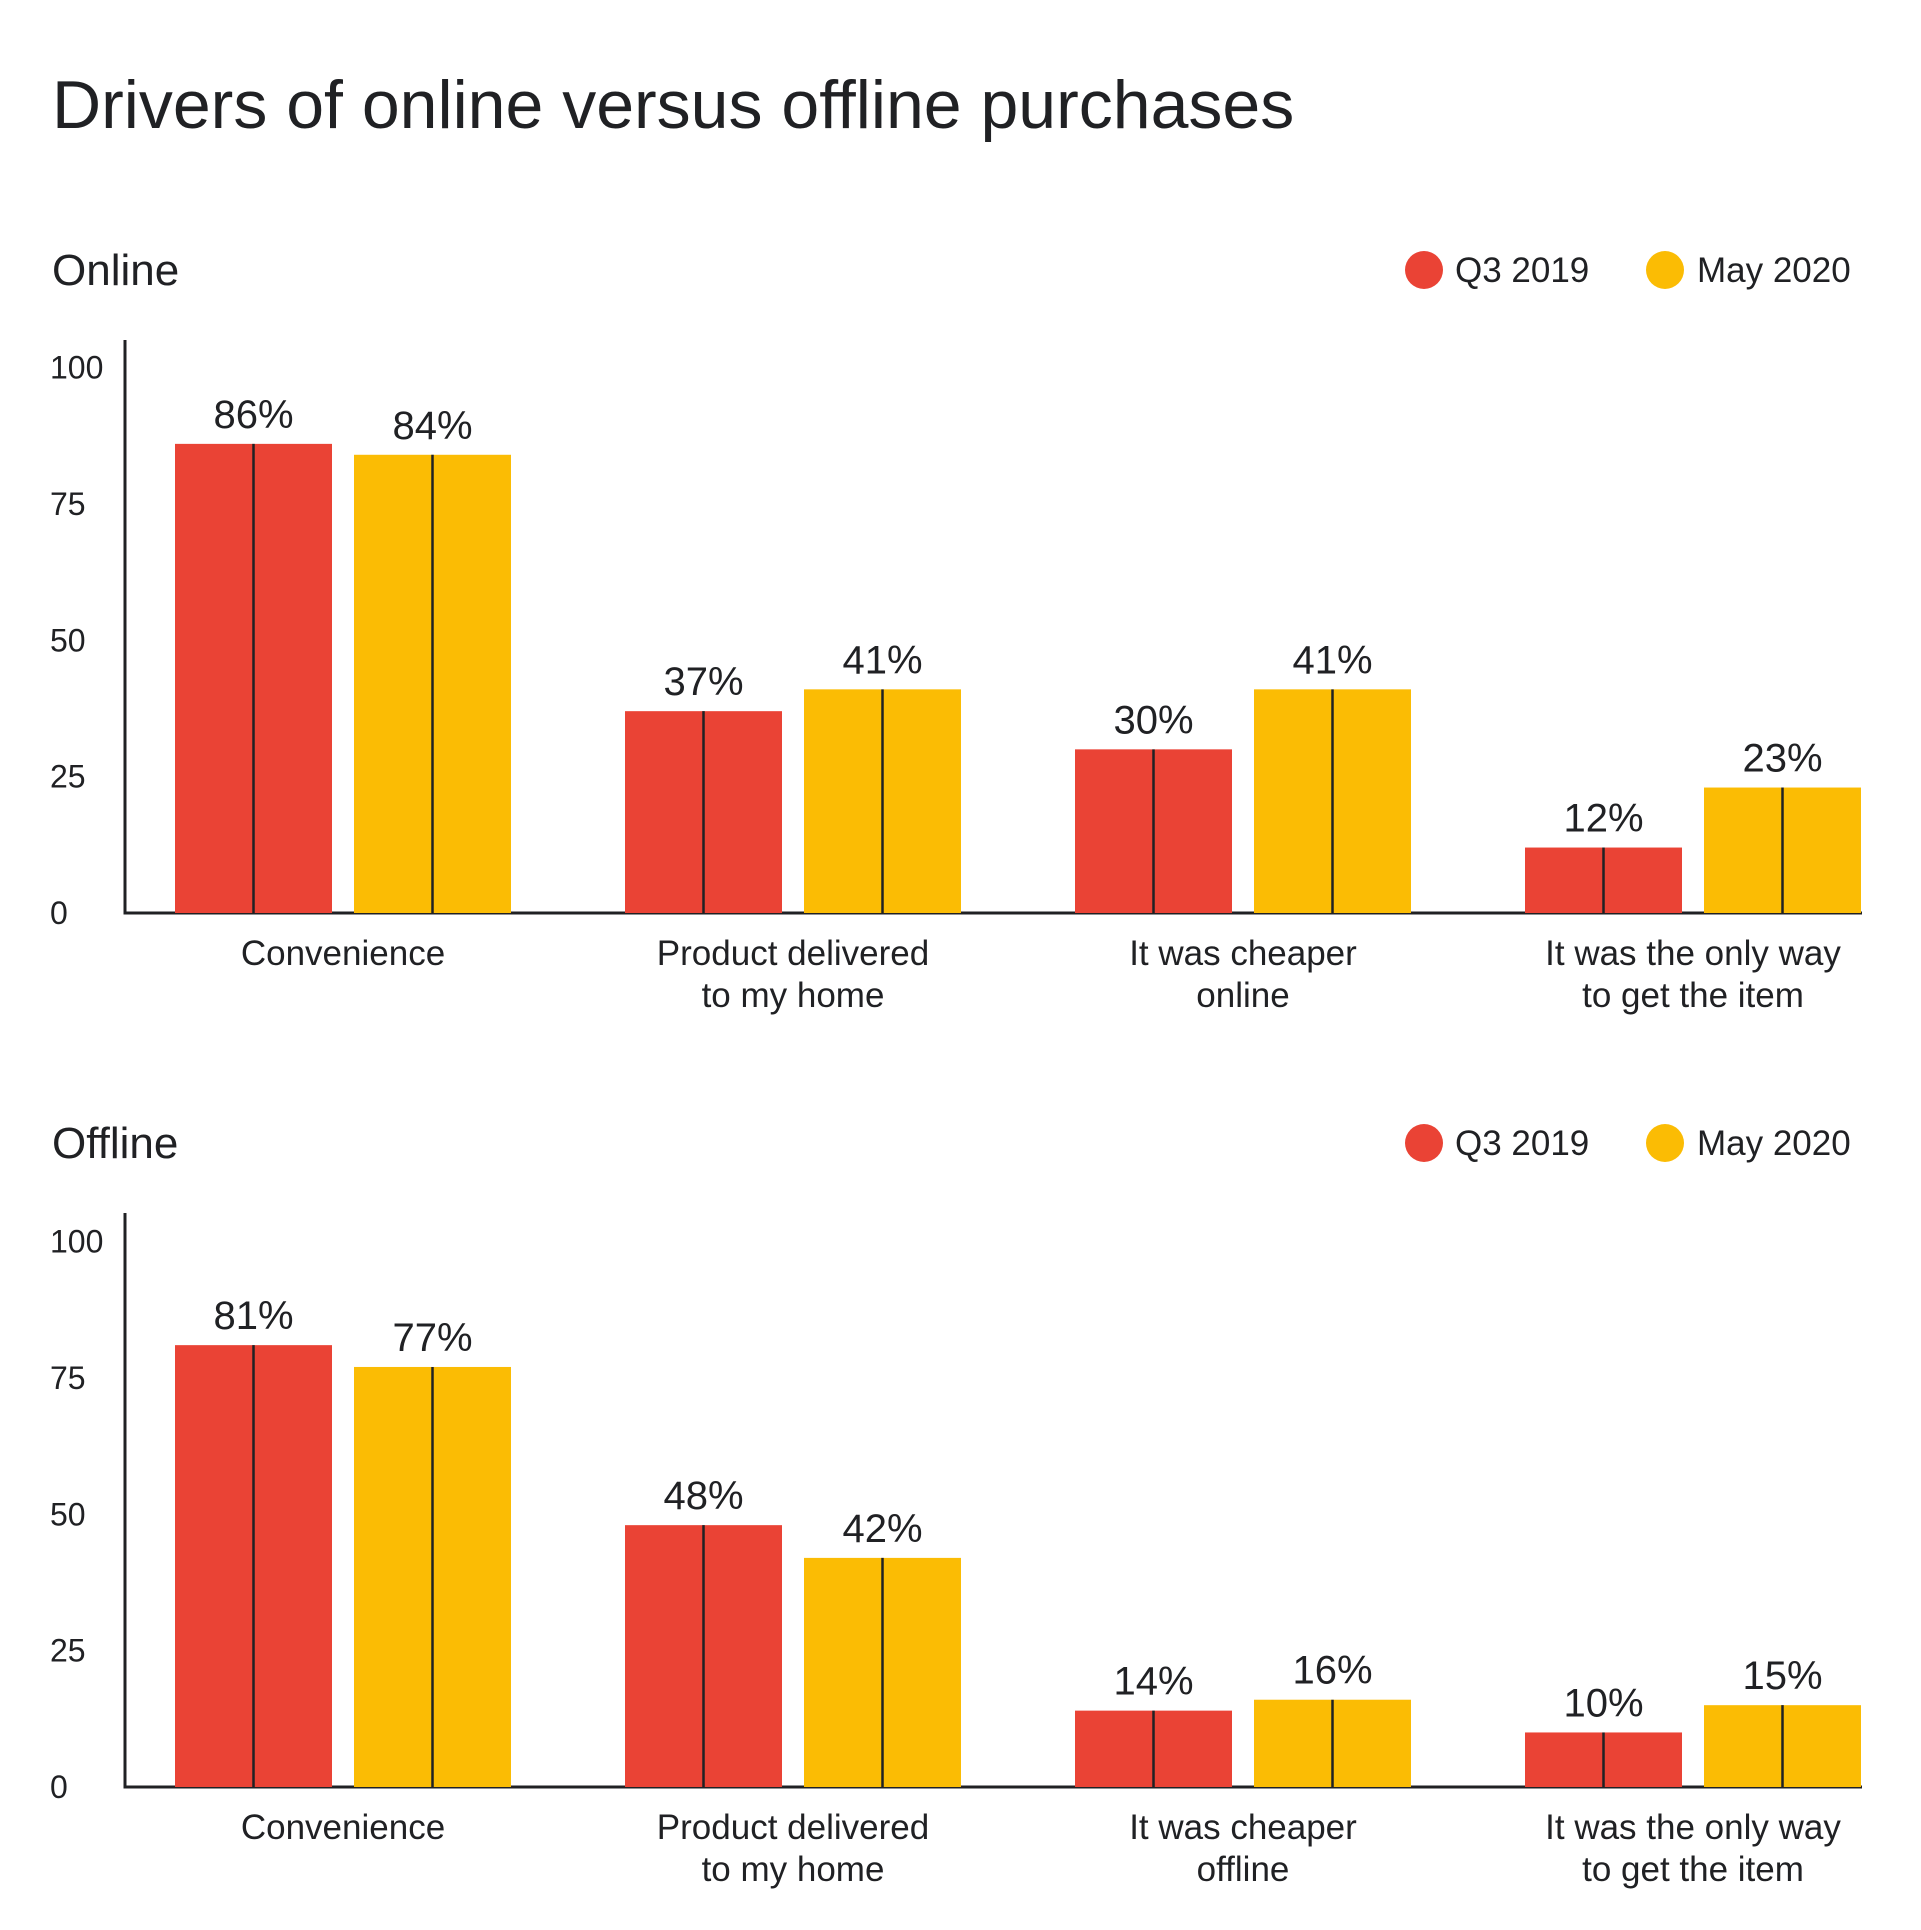 The height and width of the screenshot is (1930, 1921). Describe the element at coordinates (1774, 1143) in the screenshot. I see `offline-legend-label-1: May 2020` at that location.